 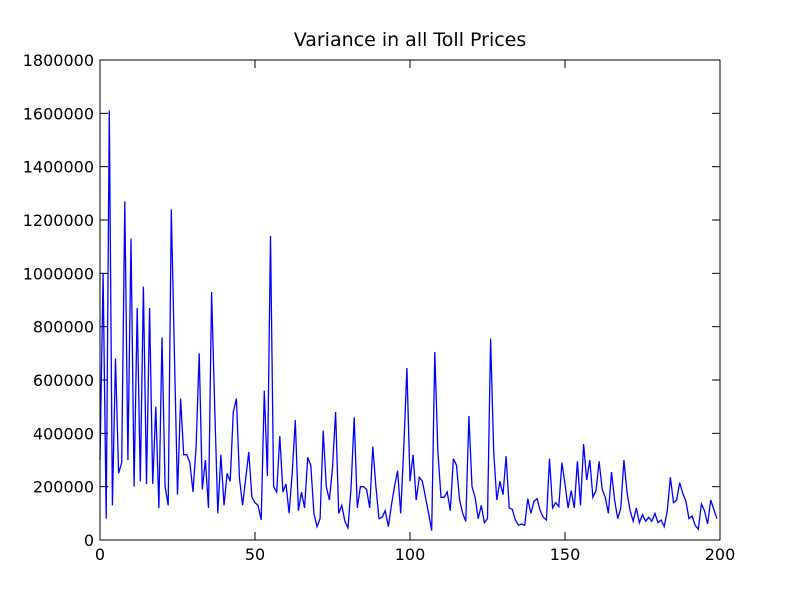 What do you see at coordinates (410, 554) in the screenshot?
I see `x-tick-label: 100` at bounding box center [410, 554].